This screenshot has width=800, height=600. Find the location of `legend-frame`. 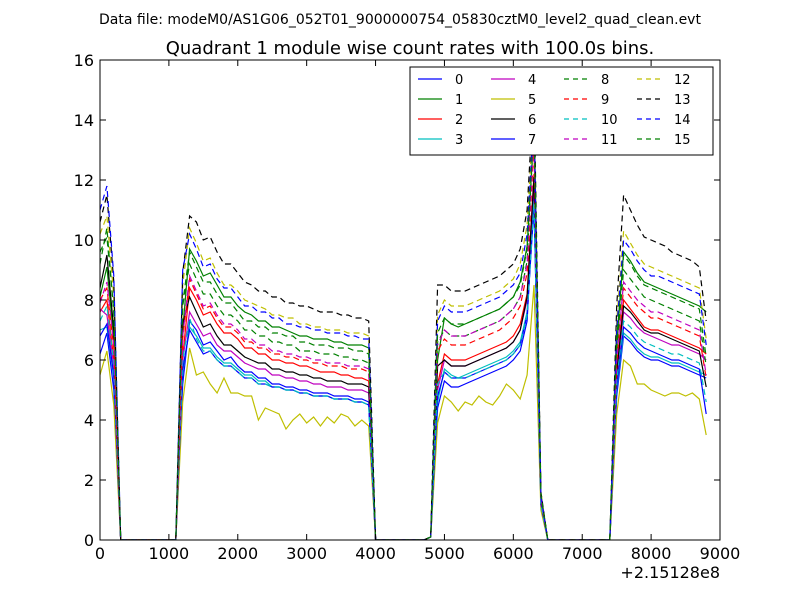

legend-frame is located at coordinates (561, 111).